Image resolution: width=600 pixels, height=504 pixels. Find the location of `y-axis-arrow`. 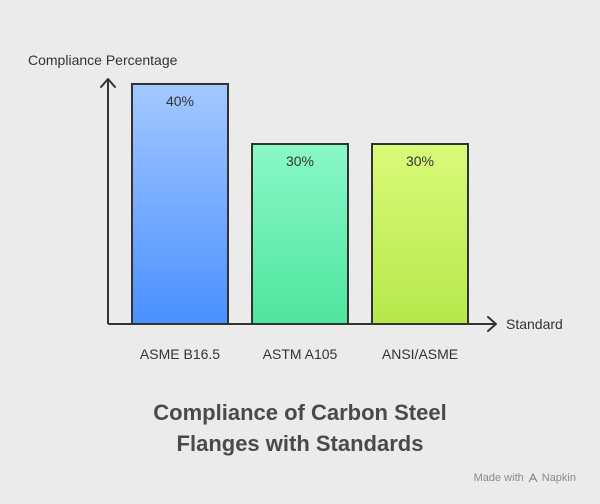

y-axis-arrow is located at coordinates (108, 83).